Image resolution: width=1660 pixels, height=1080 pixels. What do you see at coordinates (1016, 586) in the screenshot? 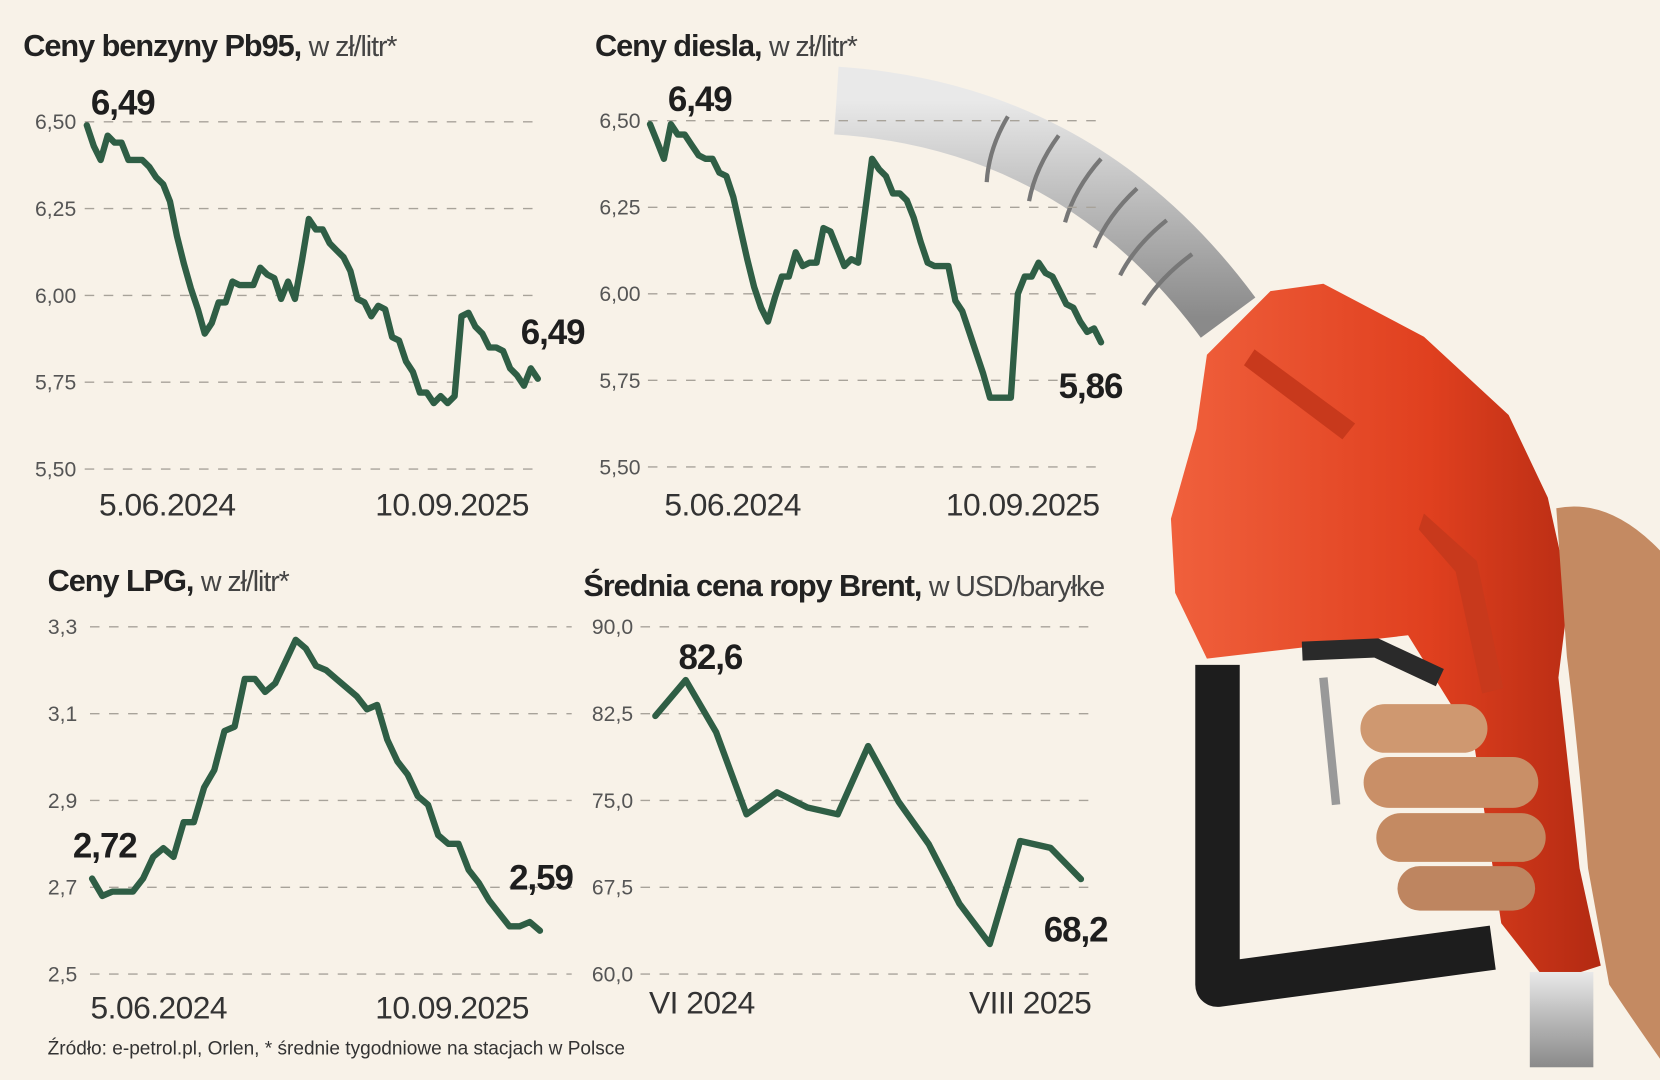
I see `title-unit: w USD/baryłke` at bounding box center [1016, 586].